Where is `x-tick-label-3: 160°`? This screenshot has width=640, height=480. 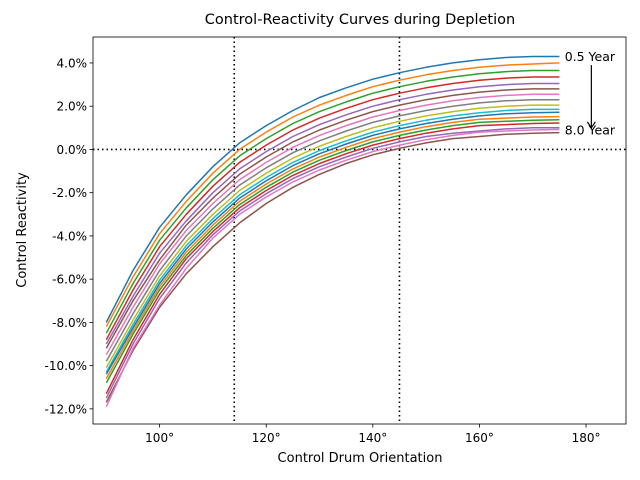
x-tick-label-3: 160° is located at coordinates (479, 438).